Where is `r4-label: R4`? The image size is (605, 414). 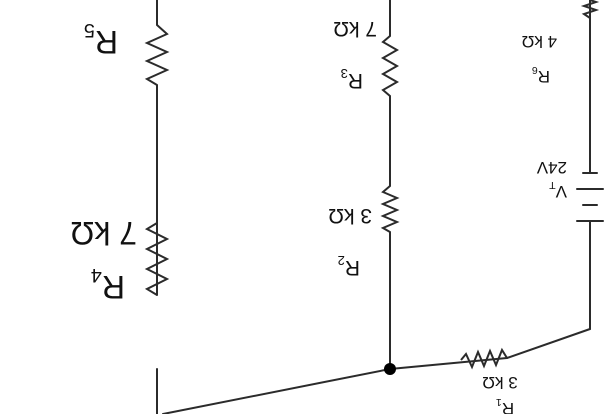
r4-label: R4 is located at coordinates (108, 284).